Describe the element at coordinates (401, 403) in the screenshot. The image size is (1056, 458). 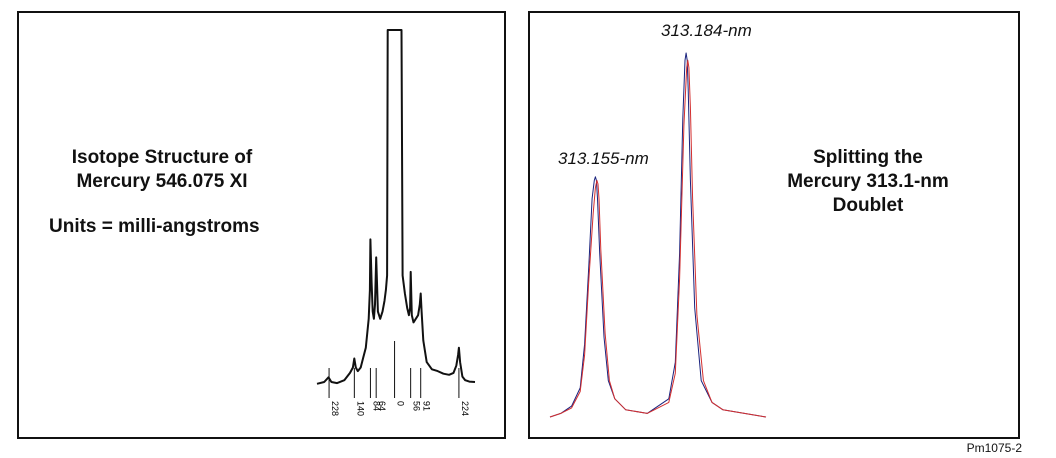
I see `isotope-tick-label-0: 0` at that location.